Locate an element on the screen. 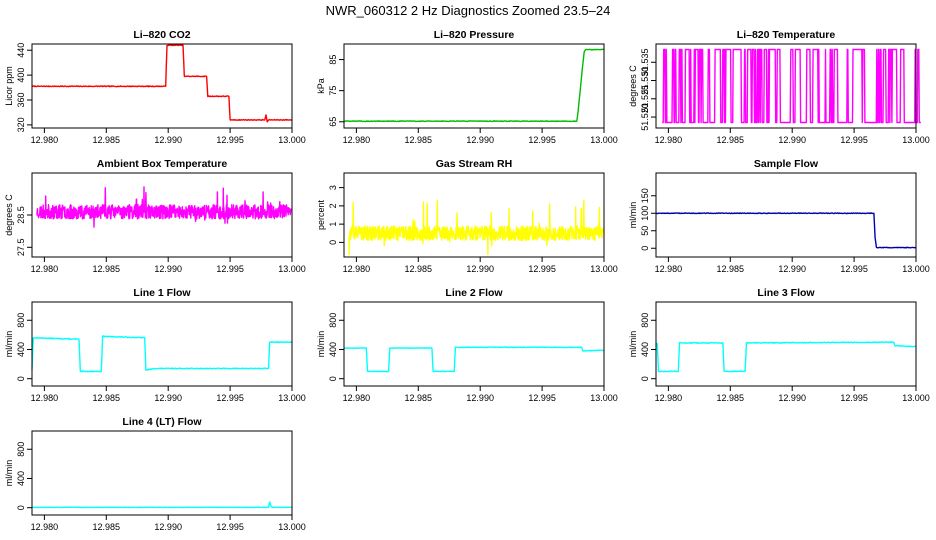 This screenshot has width=936, height=540. panel-title: Sample Flow is located at coordinates (786, 164).